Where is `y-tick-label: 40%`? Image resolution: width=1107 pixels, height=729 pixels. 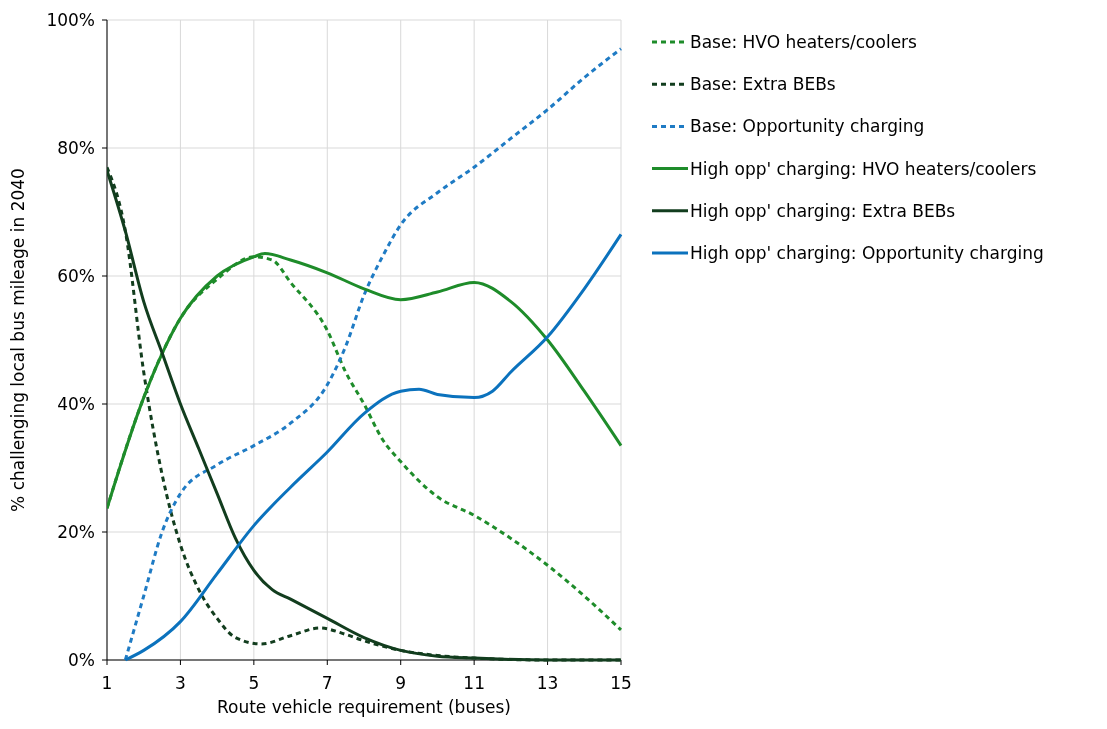 y-tick-label: 40% is located at coordinates (76, 404).